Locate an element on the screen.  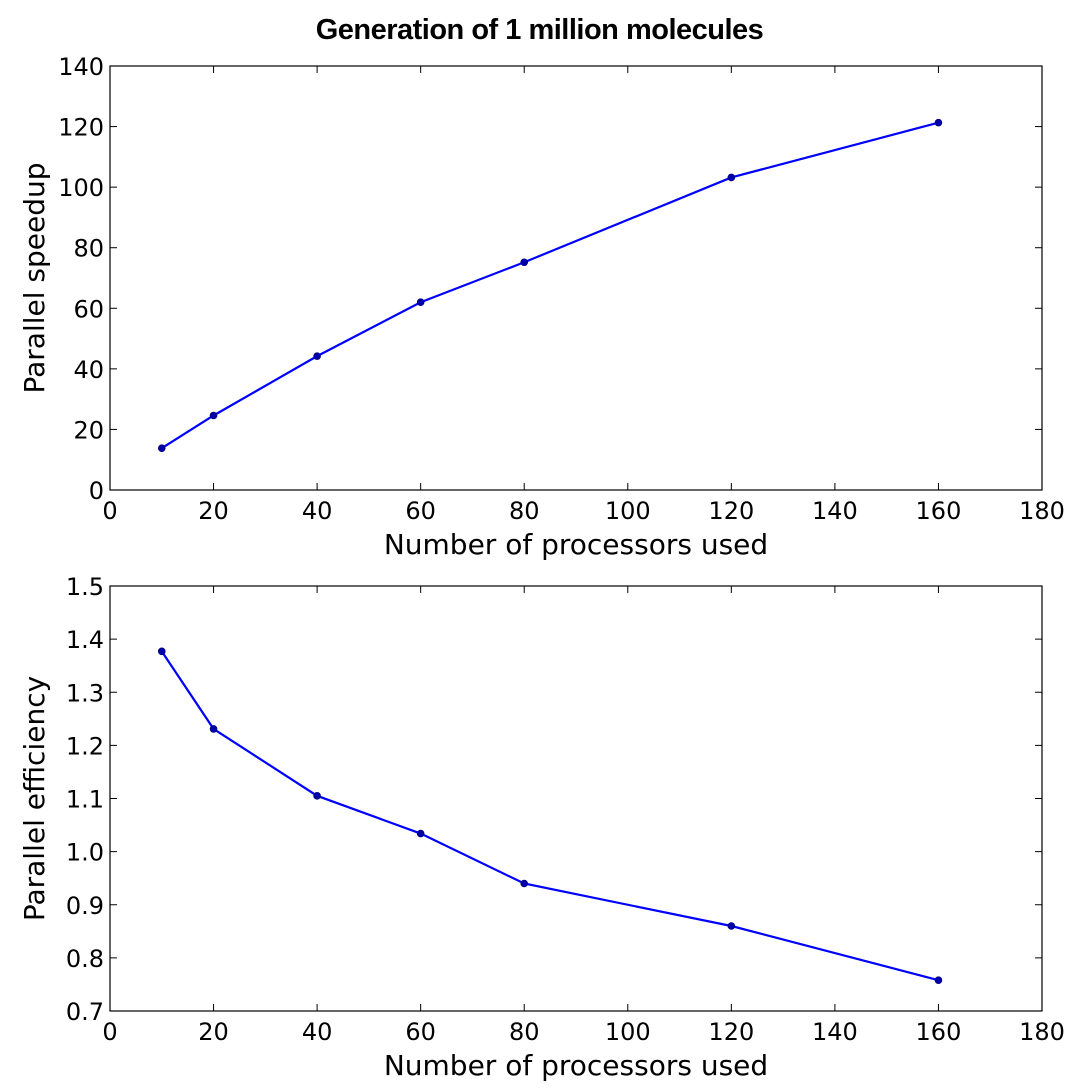
figure-title: Generation of 1 million molecules is located at coordinates (539, 30).